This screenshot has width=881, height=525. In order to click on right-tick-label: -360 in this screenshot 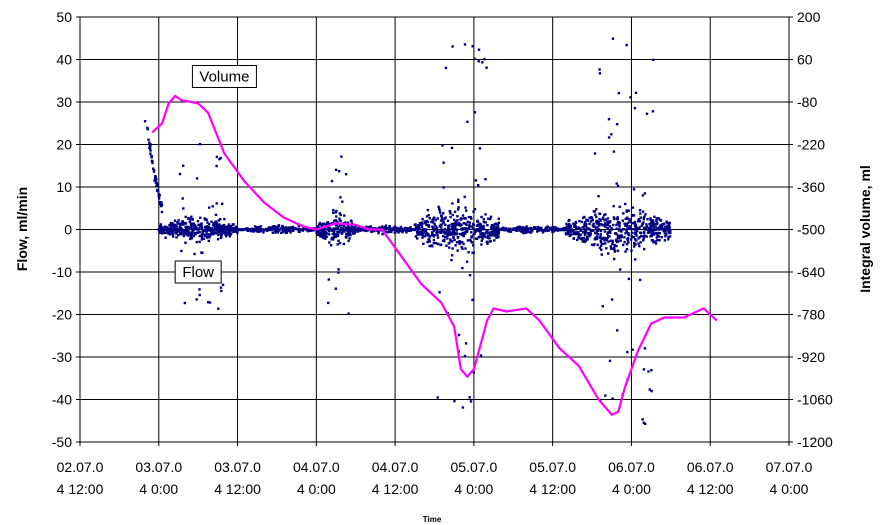, I will do `click(811, 187)`.